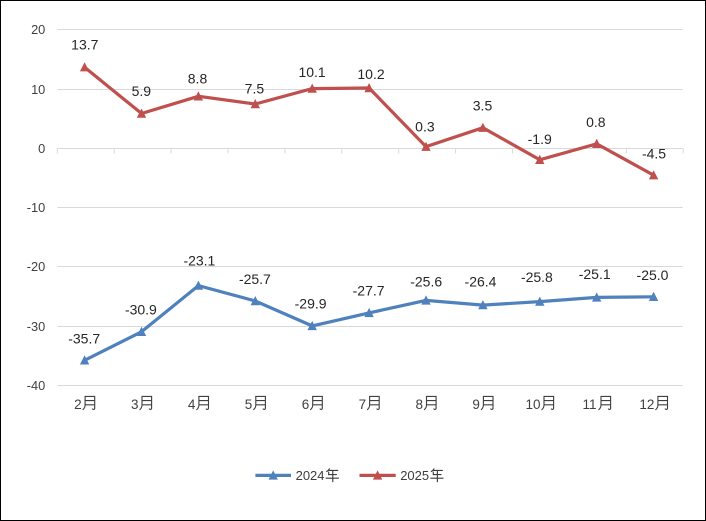 This screenshot has height=521, width=706. Describe the element at coordinates (540, 139) in the screenshot. I see `svg-text: -1.9` at that location.